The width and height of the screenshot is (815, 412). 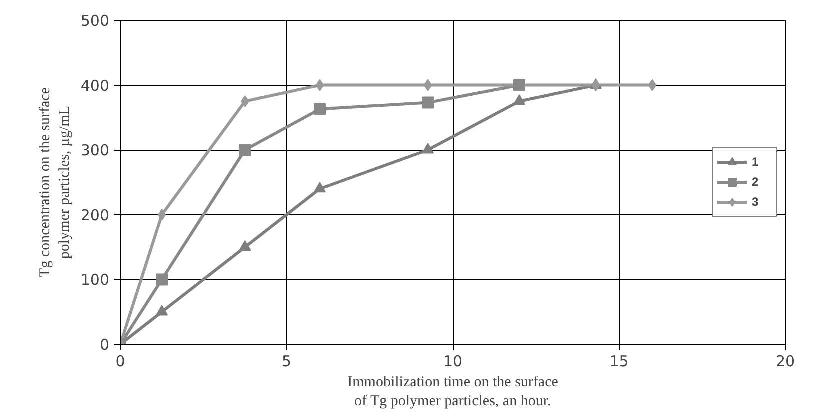 I want to click on x-tick-label: 10, so click(x=453, y=361).